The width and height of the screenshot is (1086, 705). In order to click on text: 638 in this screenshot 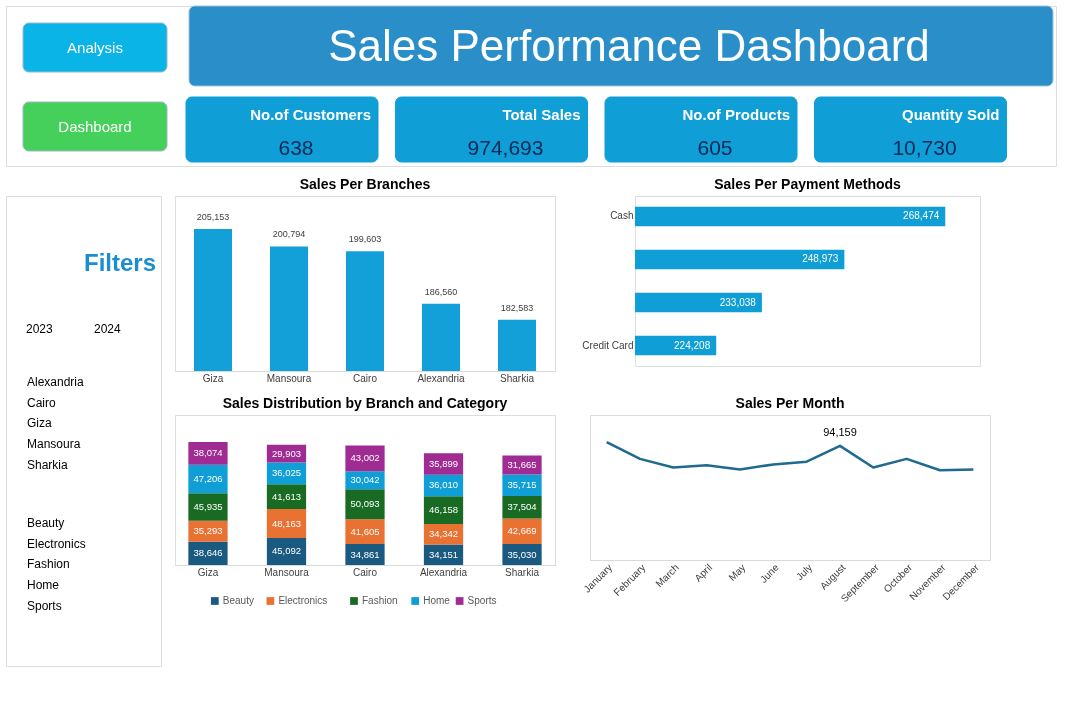, I will do `click(296, 147)`.